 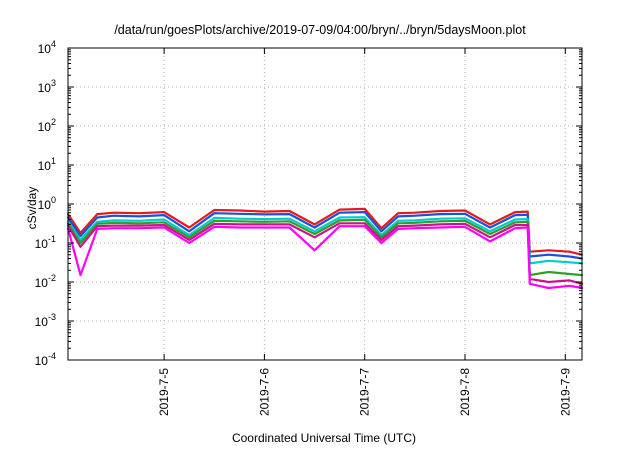 I want to click on y-tick-label: 10², so click(x=47, y=125).